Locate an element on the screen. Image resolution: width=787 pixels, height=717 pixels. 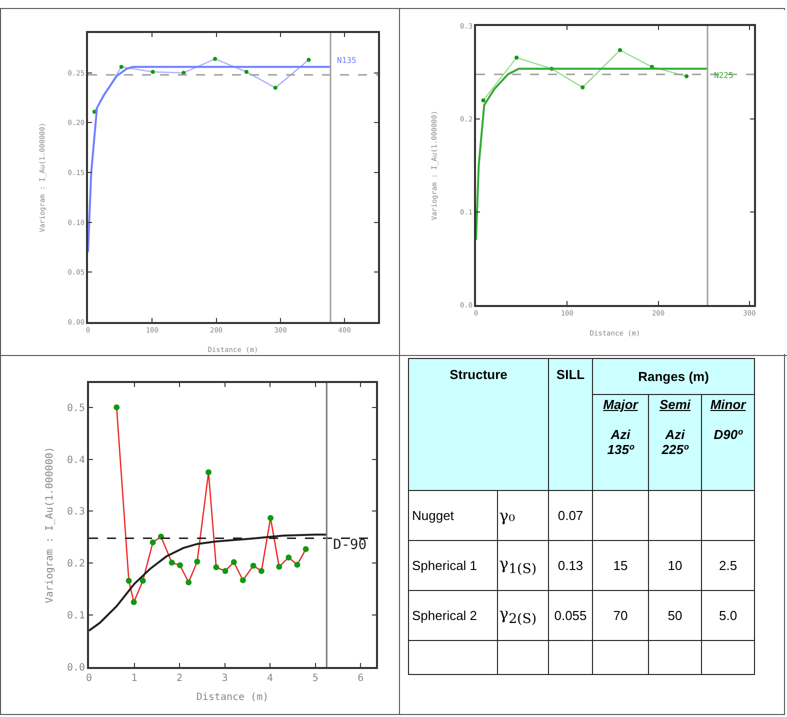
x-tick-label: 6 is located at coordinates (361, 678).